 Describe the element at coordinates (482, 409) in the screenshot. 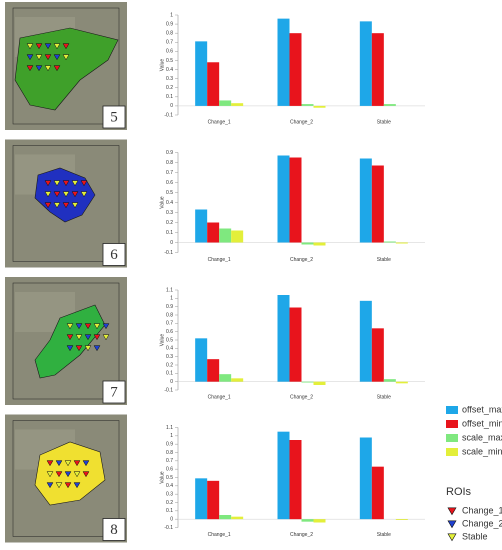

I see `legend-label: offset_max` at that location.